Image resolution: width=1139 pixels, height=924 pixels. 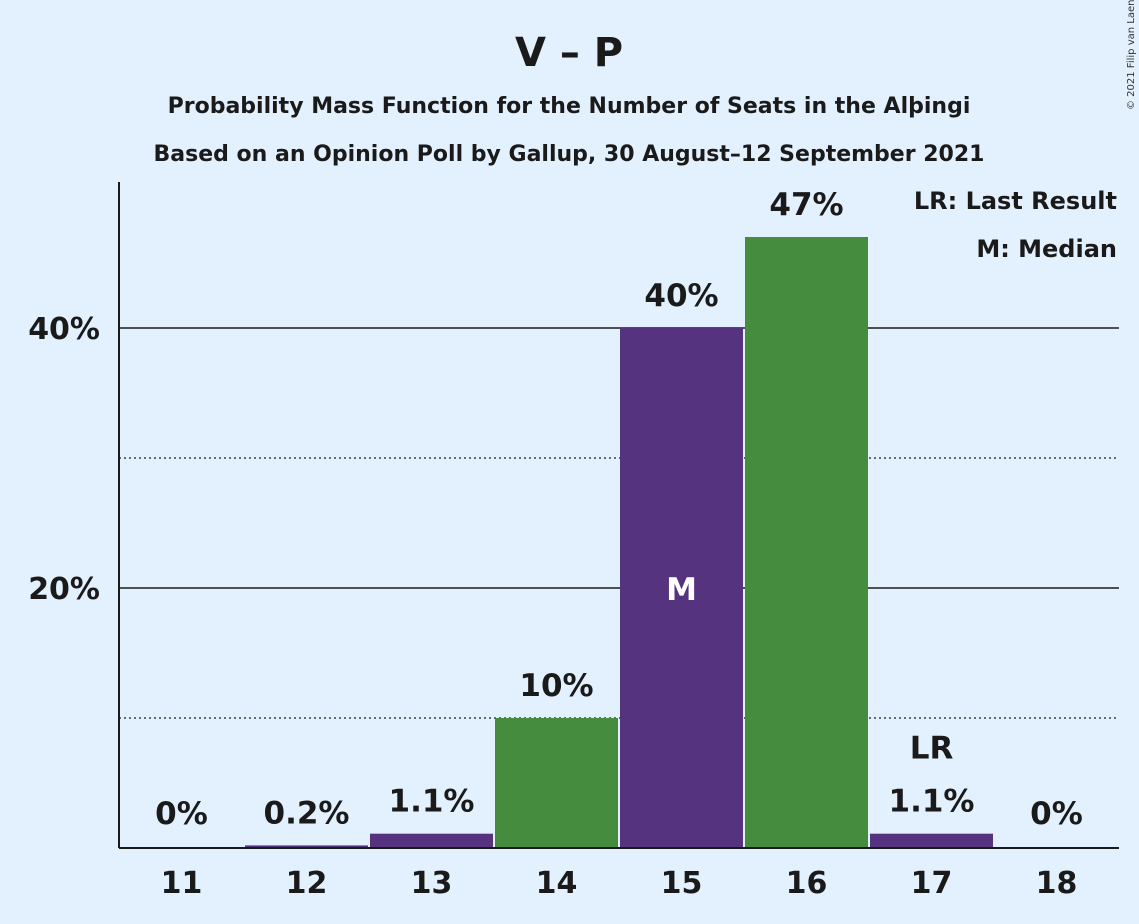 I want to click on value-label: 10%, so click(x=556, y=686).